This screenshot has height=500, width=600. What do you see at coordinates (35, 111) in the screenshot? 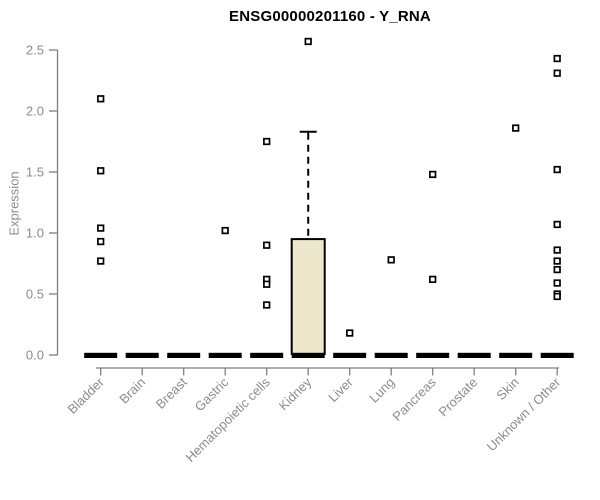
I see `y-tick-label: 2.0` at bounding box center [35, 111].